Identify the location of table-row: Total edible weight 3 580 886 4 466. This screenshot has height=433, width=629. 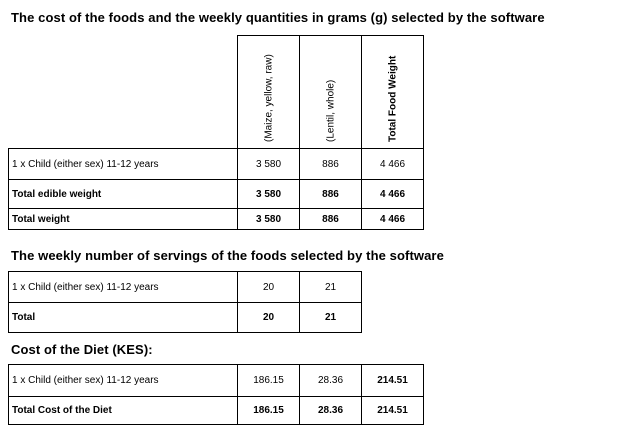
(216, 194).